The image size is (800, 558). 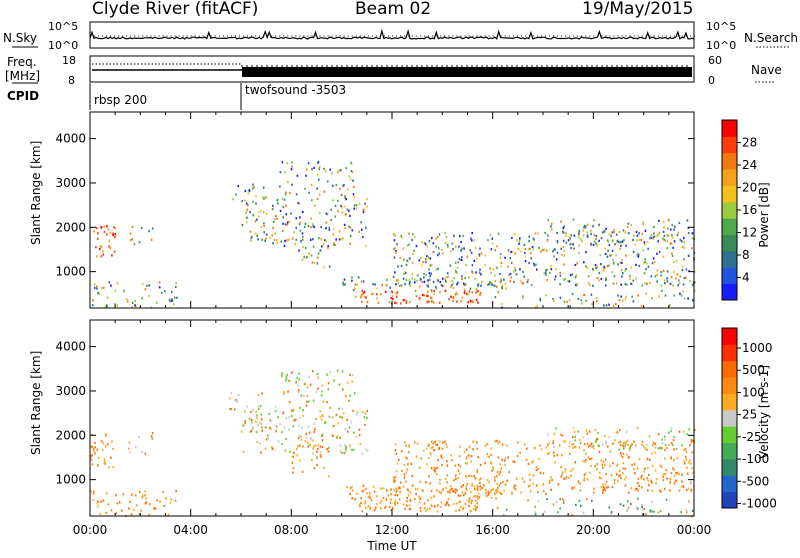 What do you see at coordinates (757, 348) in the screenshot?
I see `colorbar-tick-label: 1000` at bounding box center [757, 348].